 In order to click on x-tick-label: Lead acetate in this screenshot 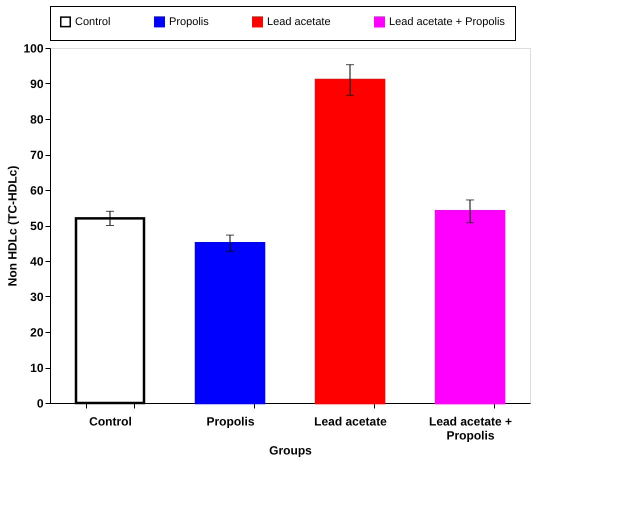, I will do `click(351, 421)`.